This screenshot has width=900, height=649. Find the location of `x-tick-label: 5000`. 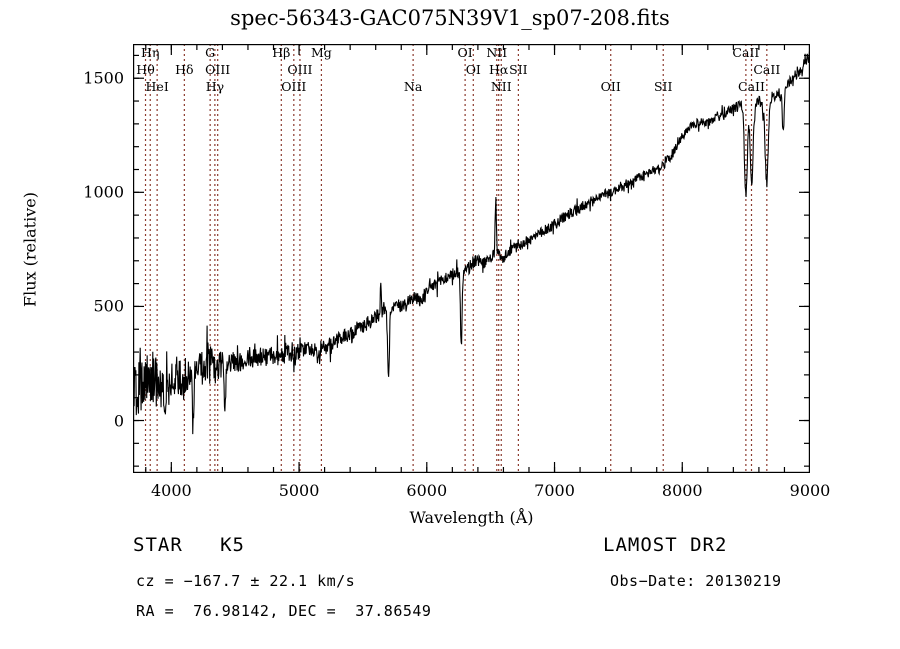

x-tick-label: 5000 is located at coordinates (299, 490).